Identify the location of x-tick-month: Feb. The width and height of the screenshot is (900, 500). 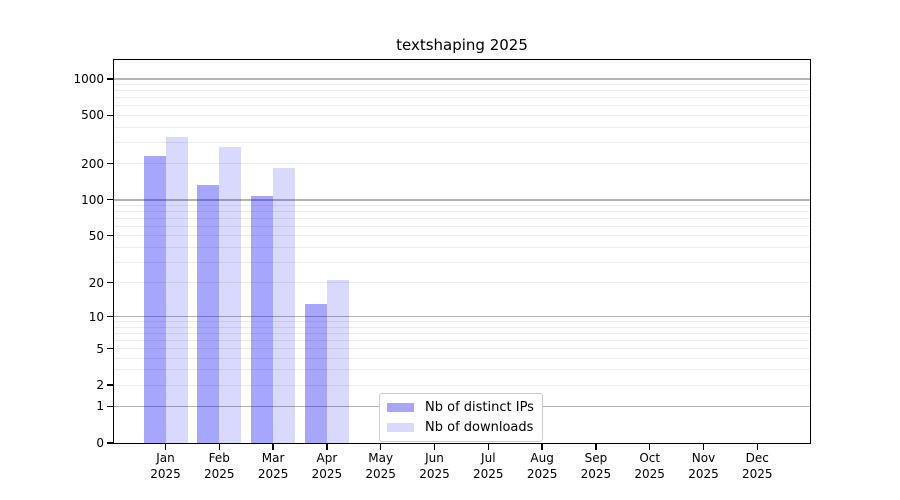
(219, 458).